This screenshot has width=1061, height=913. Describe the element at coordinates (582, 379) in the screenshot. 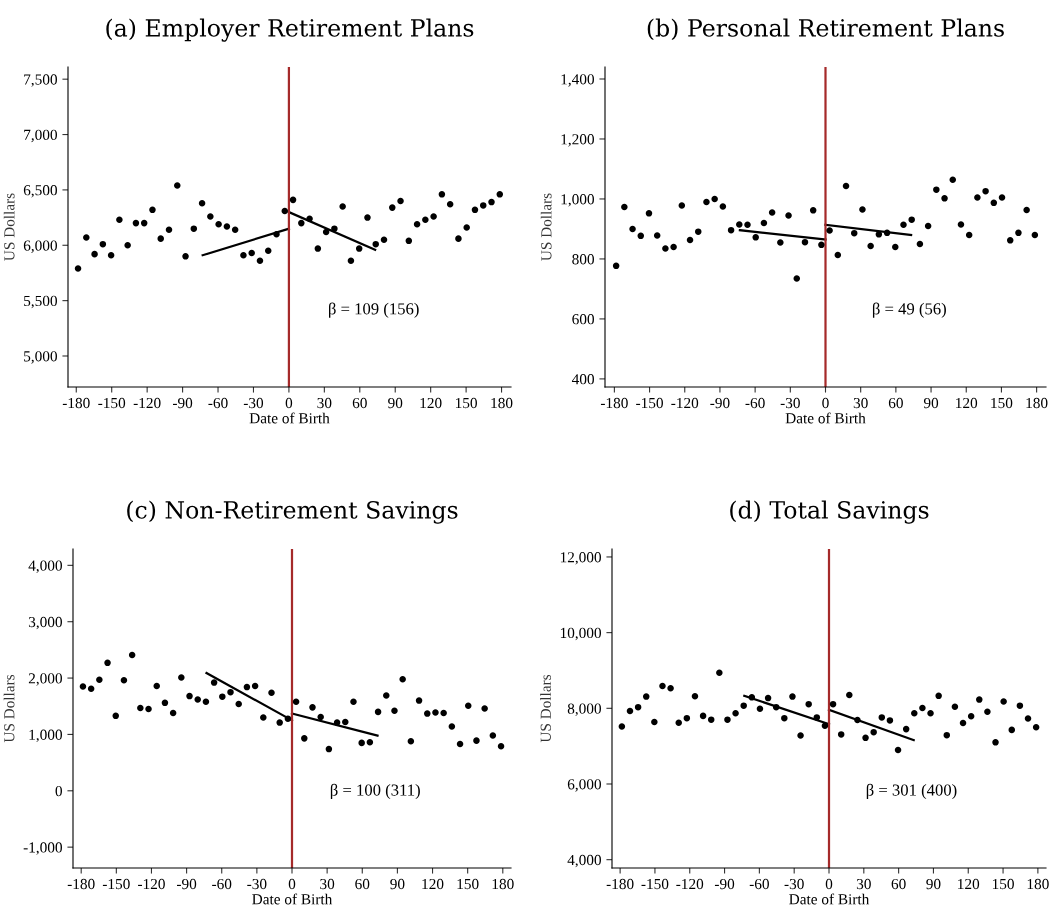

I see `y-tick-label: 400` at that location.